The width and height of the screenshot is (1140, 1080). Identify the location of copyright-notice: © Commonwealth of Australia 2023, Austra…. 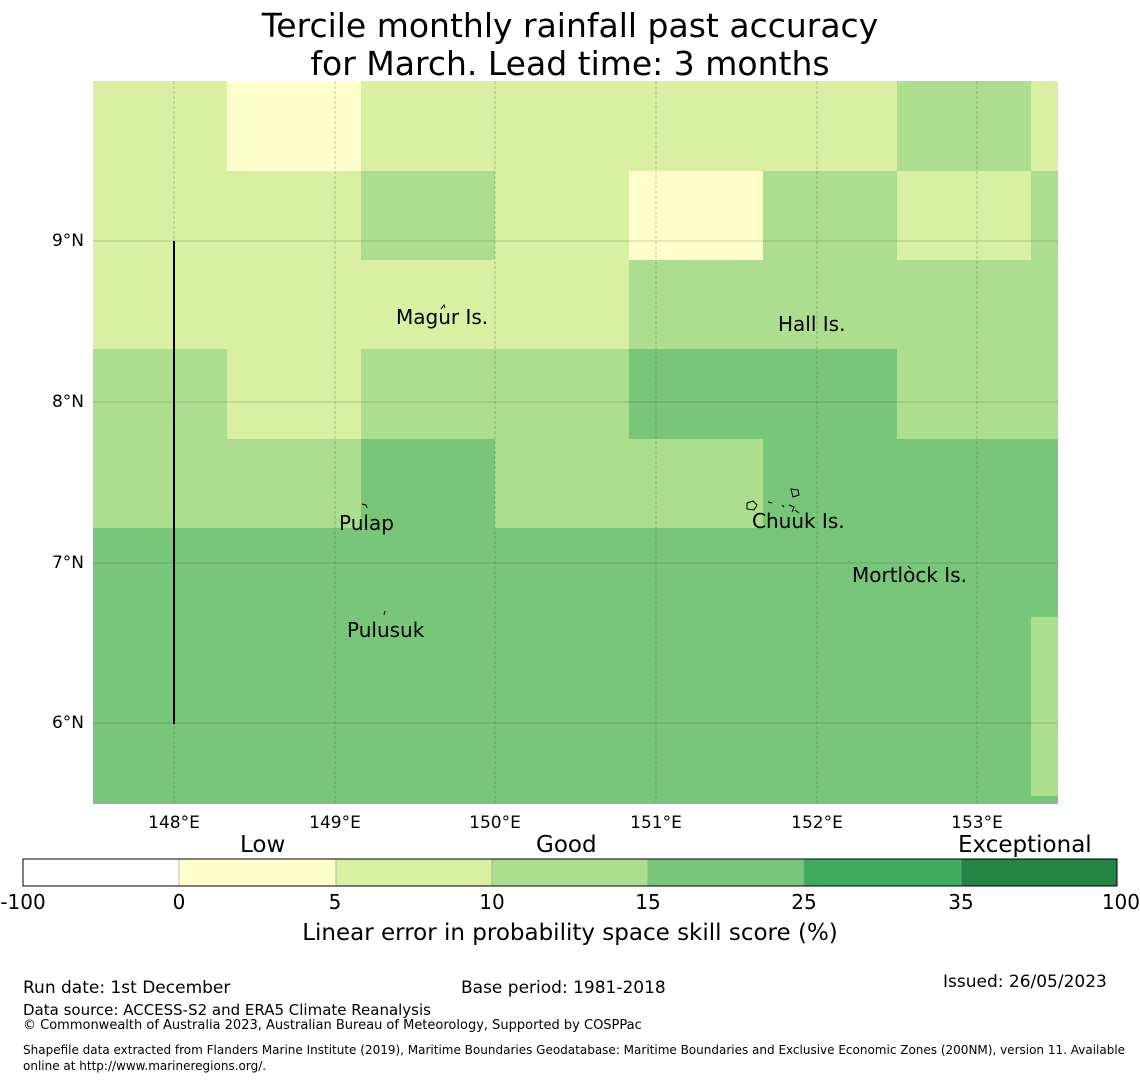
(332, 1025).